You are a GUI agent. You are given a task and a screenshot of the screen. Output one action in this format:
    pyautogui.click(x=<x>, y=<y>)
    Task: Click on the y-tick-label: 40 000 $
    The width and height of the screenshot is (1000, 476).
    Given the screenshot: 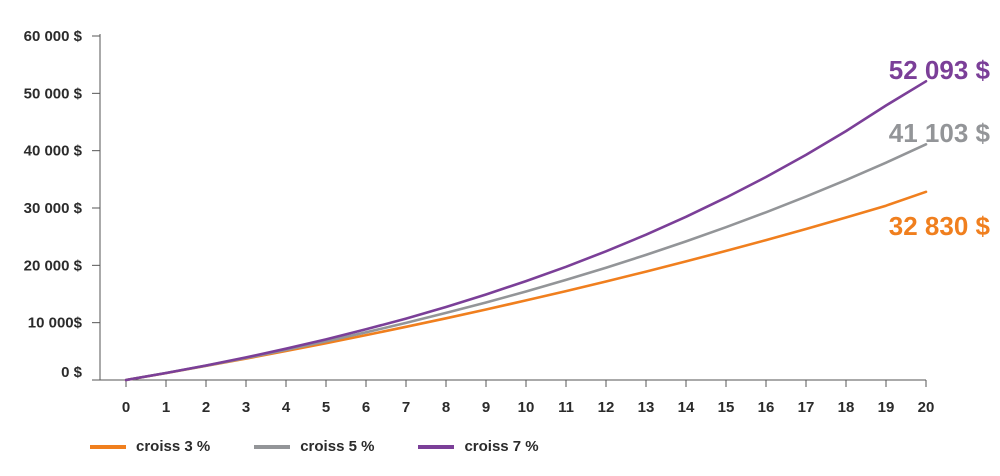 What is the action you would take?
    pyautogui.click(x=53, y=151)
    